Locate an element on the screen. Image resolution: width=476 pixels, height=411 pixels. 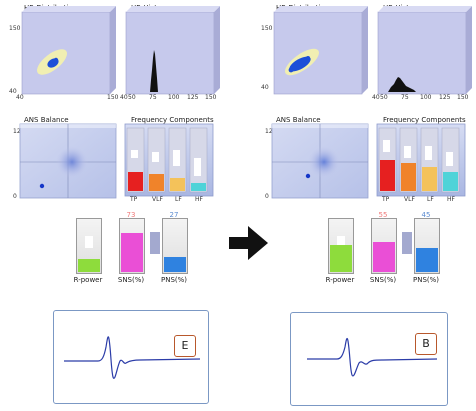
waveform-card-right: B is located at coordinates (369, 359).